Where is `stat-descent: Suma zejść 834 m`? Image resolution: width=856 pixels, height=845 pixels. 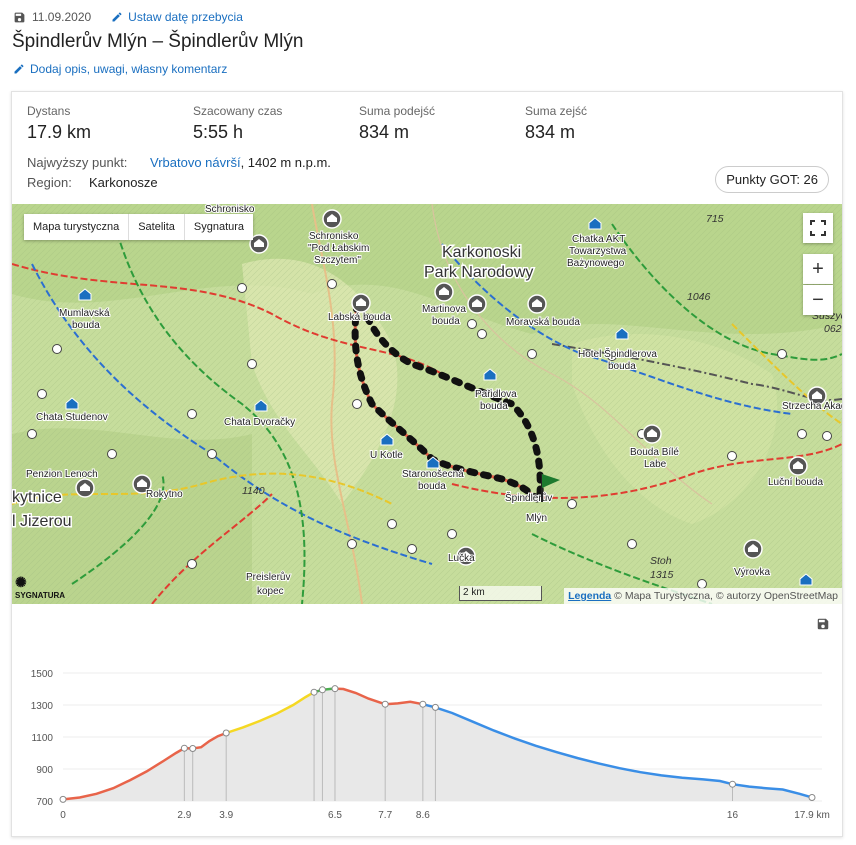
stat-descent: Suma zejść 834 m is located at coordinates (556, 123).